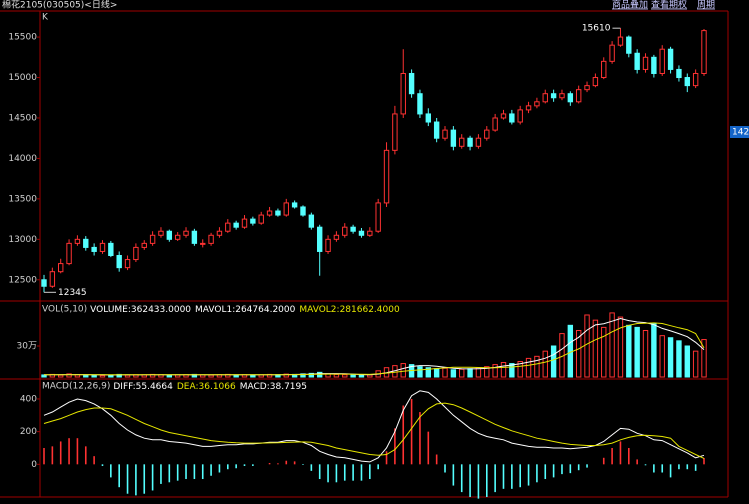 The height and width of the screenshot is (504, 749). I want to click on legend-value: 264764.2000, so click(265, 310).